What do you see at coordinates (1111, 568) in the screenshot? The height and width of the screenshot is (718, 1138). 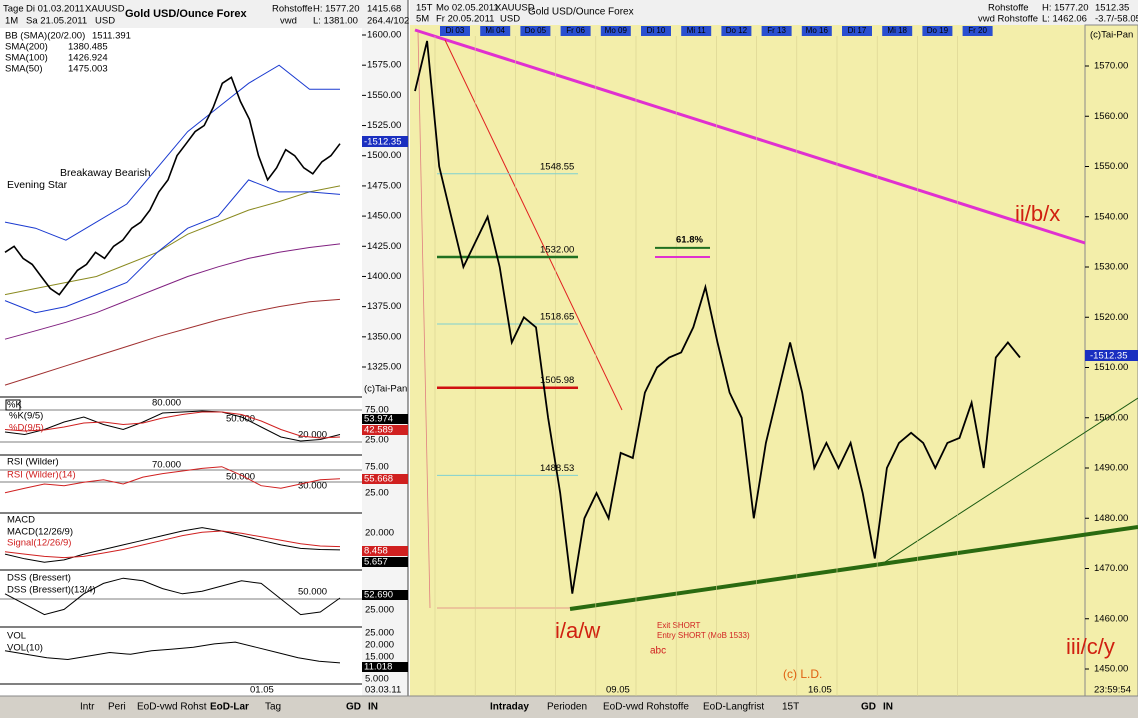 I see `y-tick-label: 1470.00` at bounding box center [1111, 568].